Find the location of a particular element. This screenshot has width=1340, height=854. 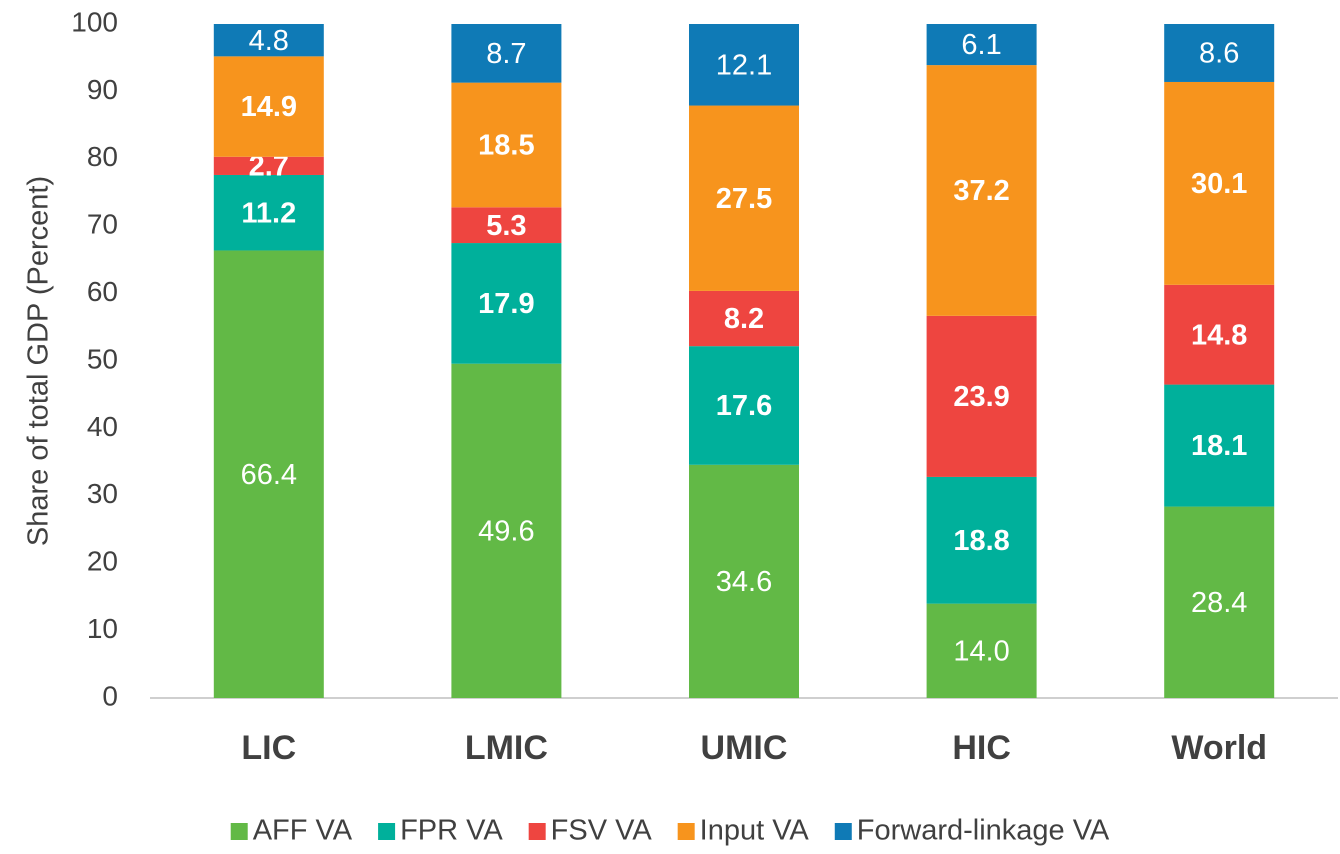

data-label: 18.1 is located at coordinates (1219, 446).